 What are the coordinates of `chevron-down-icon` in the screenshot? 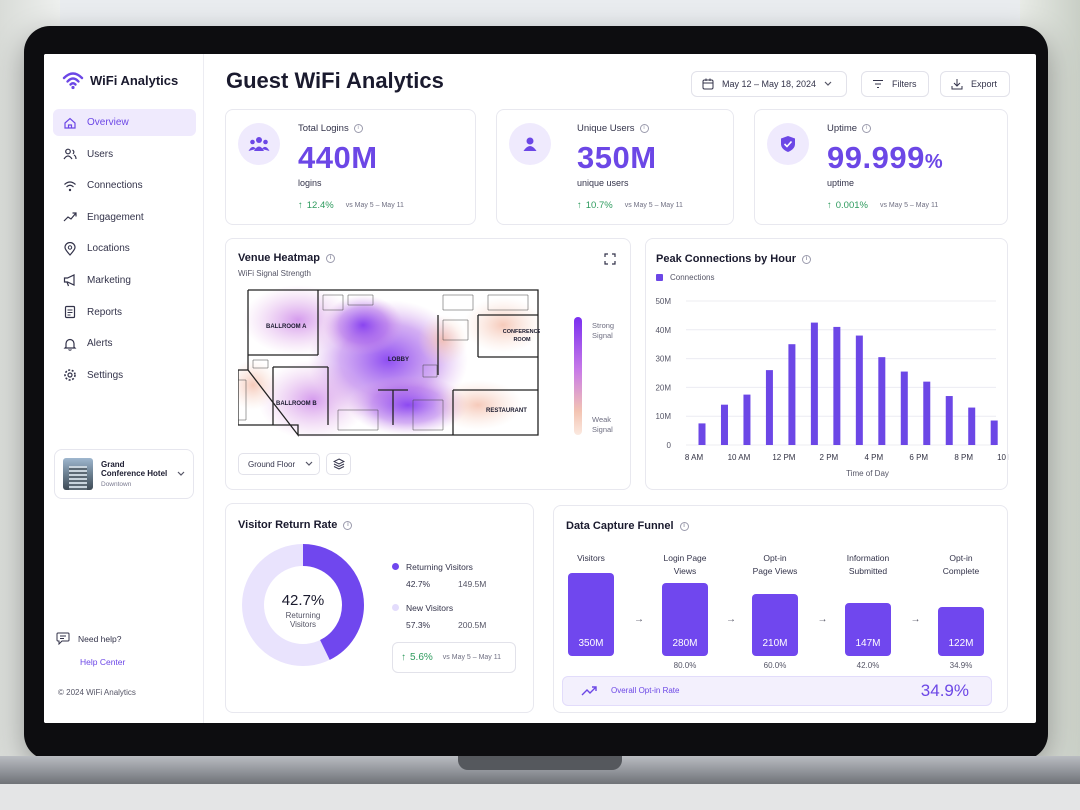 It's located at (181, 473).